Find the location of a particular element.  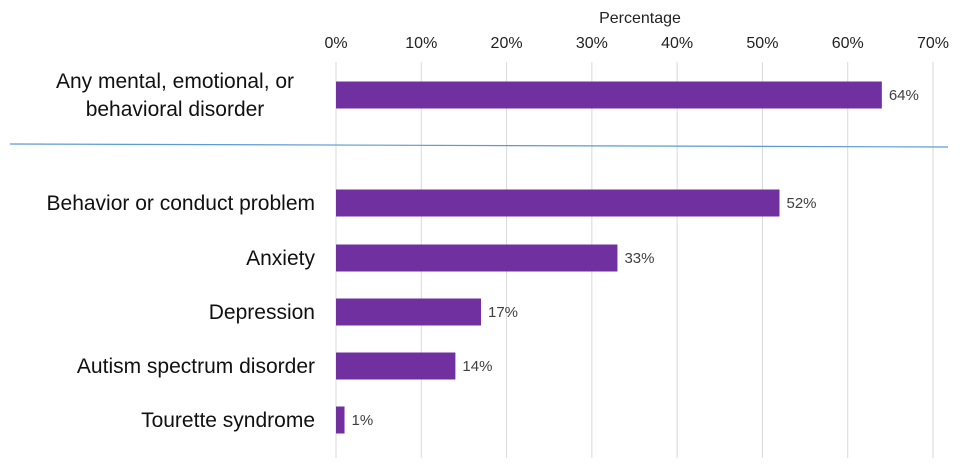

category-label: Any mental, emotional, or is located at coordinates (175, 81).